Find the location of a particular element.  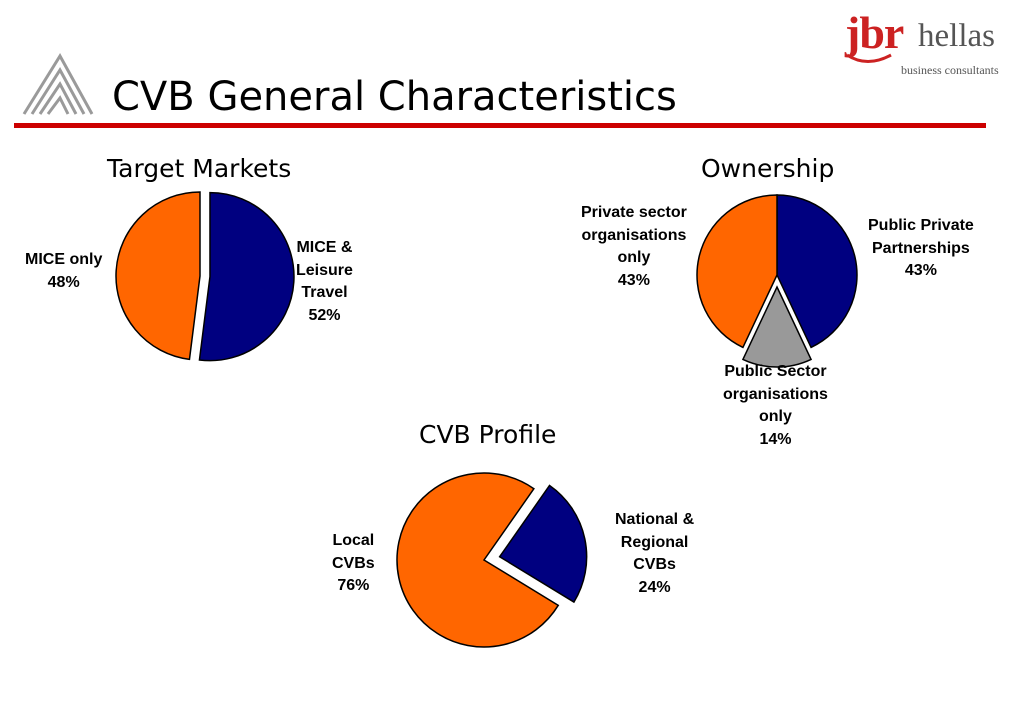

chart-title-target-markets: Target Markets is located at coordinates (199, 168).